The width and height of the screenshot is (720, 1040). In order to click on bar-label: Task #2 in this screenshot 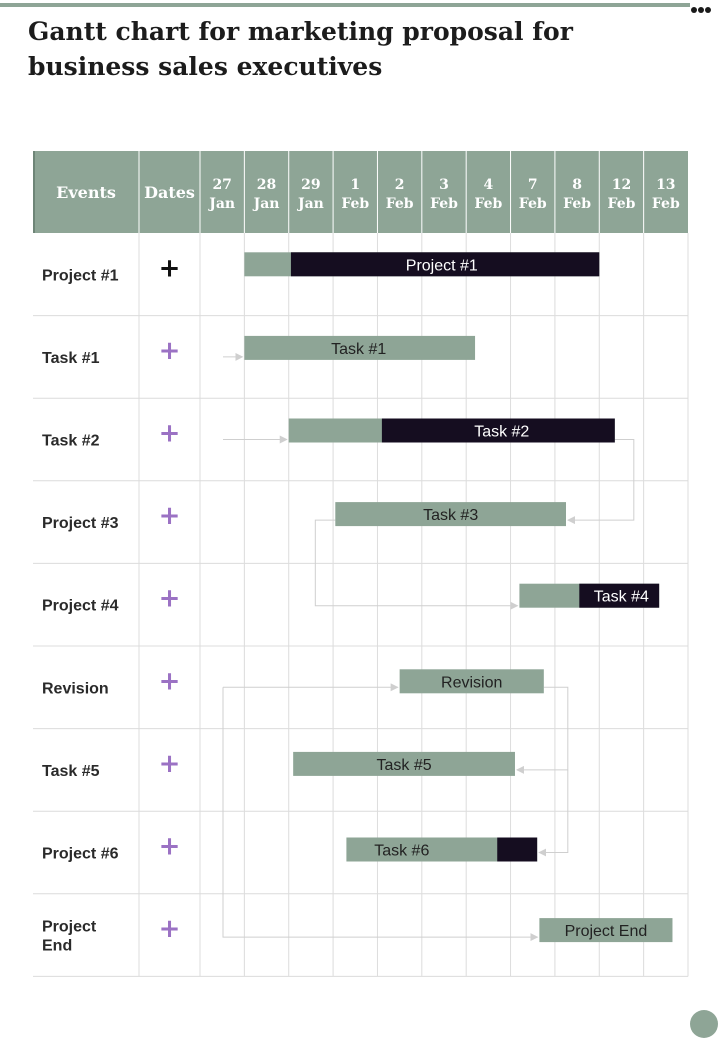, I will do `click(501, 432)`.